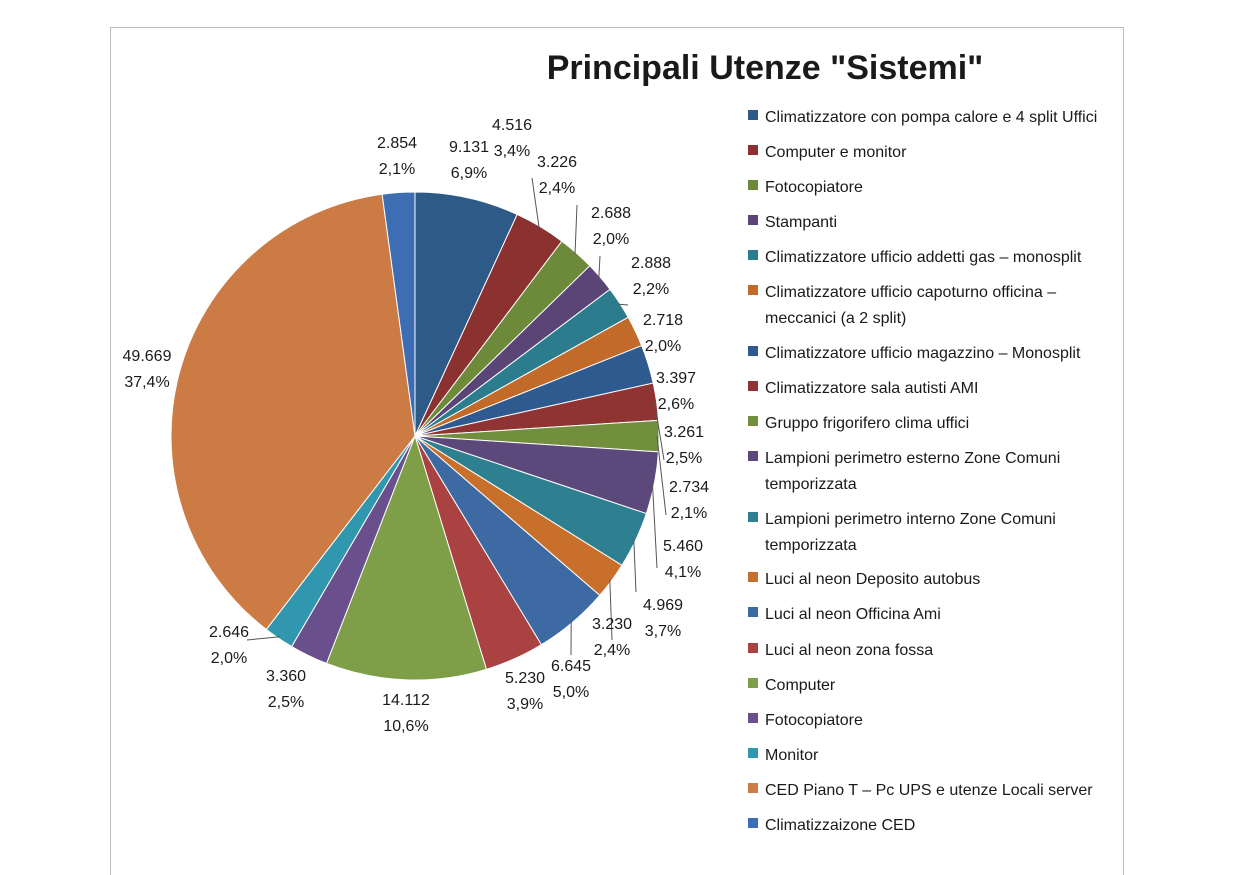 This screenshot has height=875, width=1240. Describe the element at coordinates (849, 650) in the screenshot. I see `legend-label: Luci al neon zona fossa` at that location.